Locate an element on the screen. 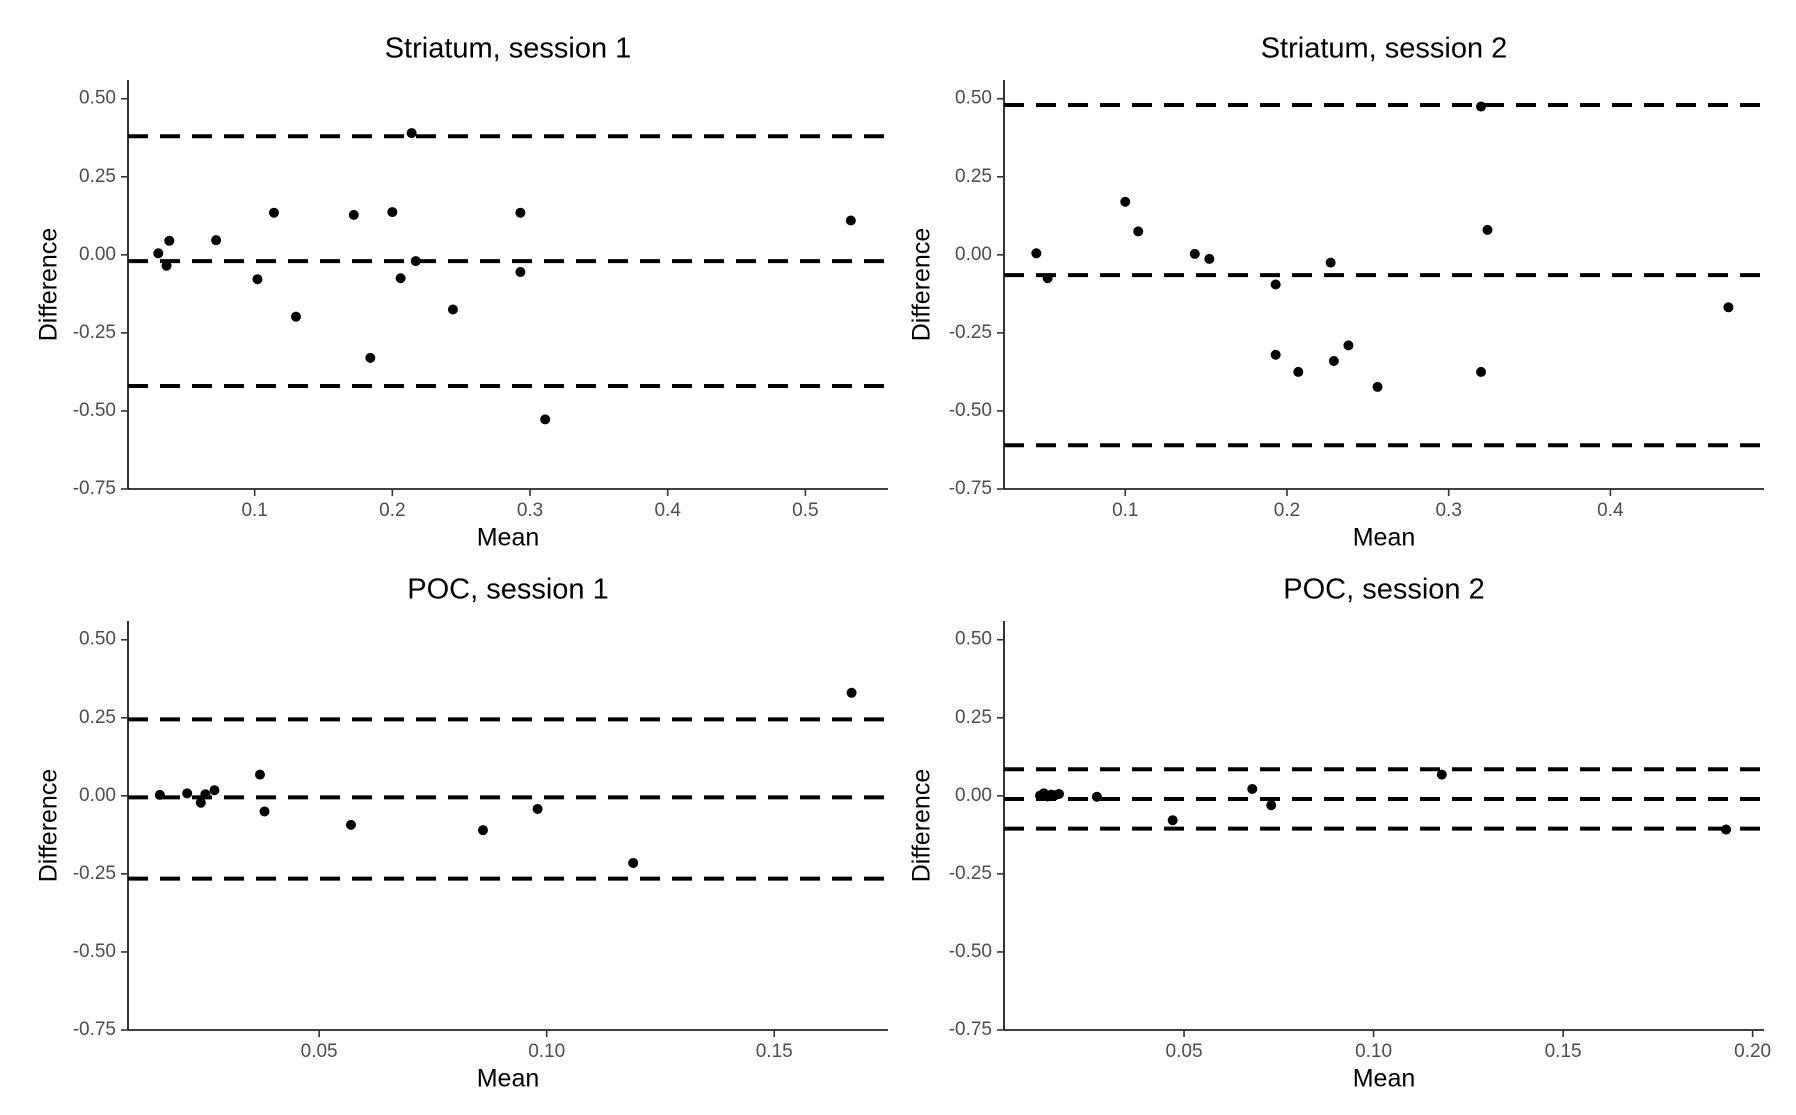 The height and width of the screenshot is (1115, 1796). panel-title: POC, session 2 is located at coordinates (1383, 590).